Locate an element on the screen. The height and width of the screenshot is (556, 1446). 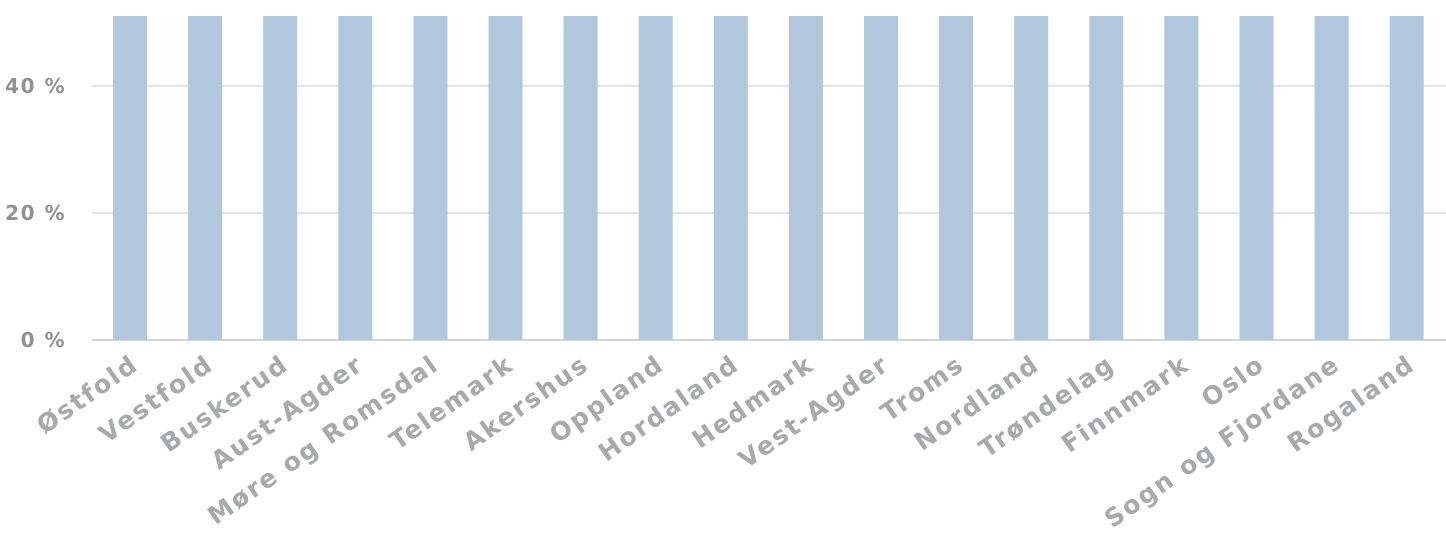
y-axis-ticks: 0 % 20 % 40 % is located at coordinates (35, 213).